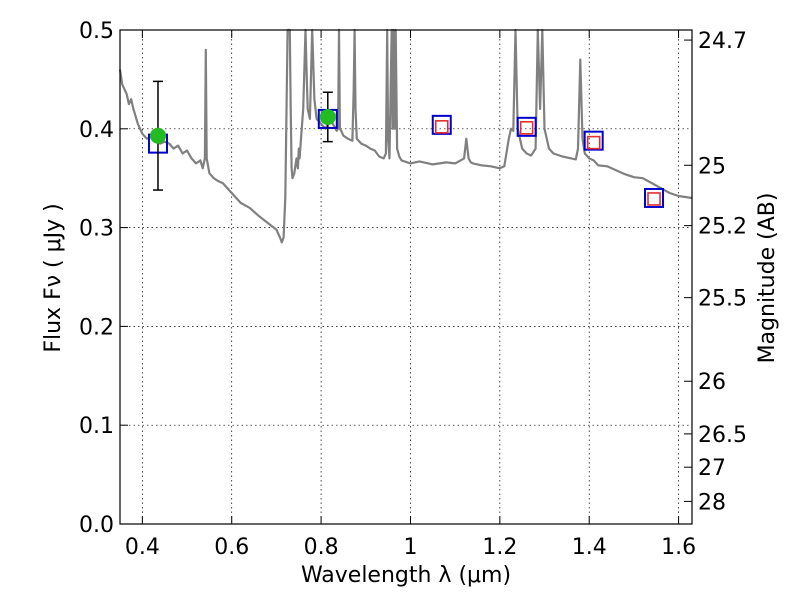  What do you see at coordinates (767, 278) in the screenshot?
I see `right-axis-label: Magnitude (AB)` at bounding box center [767, 278].